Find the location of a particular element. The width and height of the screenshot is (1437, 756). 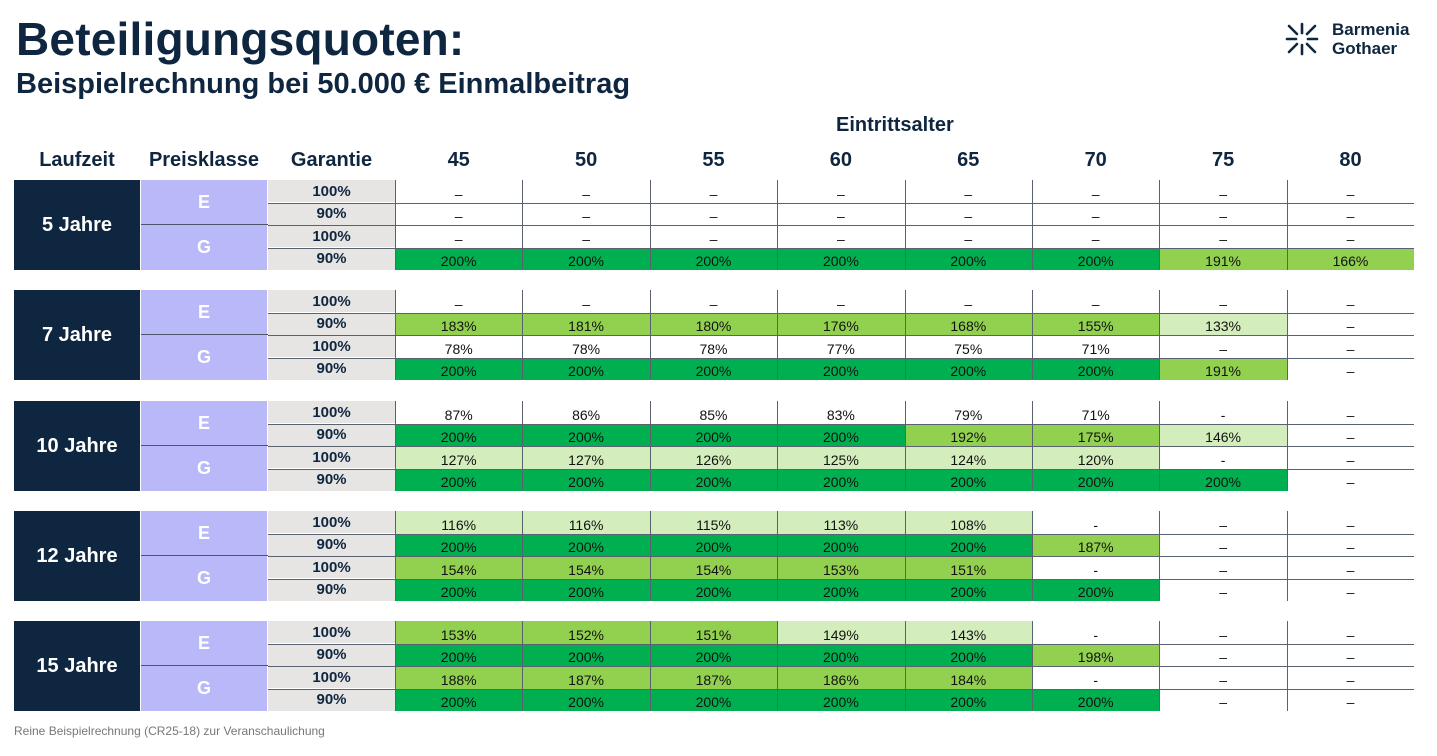

quota-cell: 175% is located at coordinates (1096, 434).